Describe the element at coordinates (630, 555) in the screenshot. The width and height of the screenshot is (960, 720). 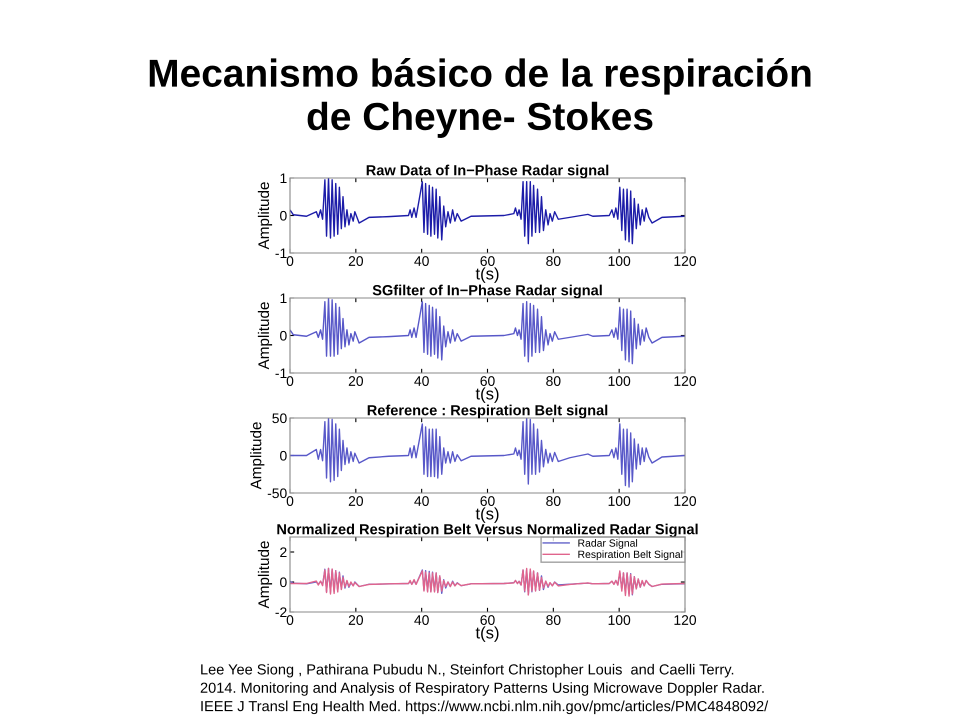
I see `legend-label: Respiration Belt Signal` at that location.